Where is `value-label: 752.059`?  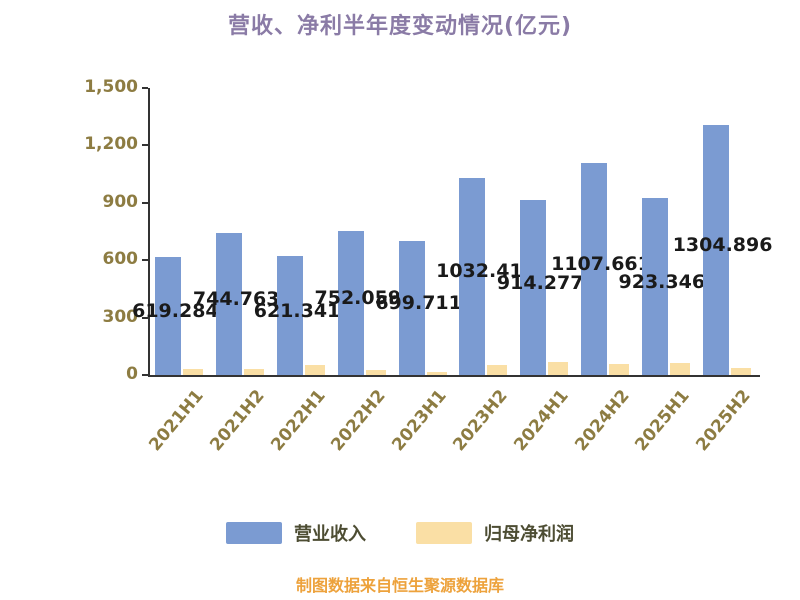 value-label: 752.059 is located at coordinates (358, 298).